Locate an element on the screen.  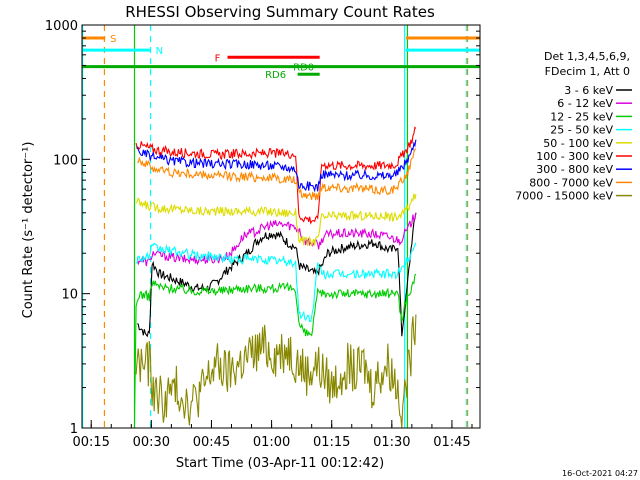
legend-label: 100 - 300 keV is located at coordinates (574, 156).